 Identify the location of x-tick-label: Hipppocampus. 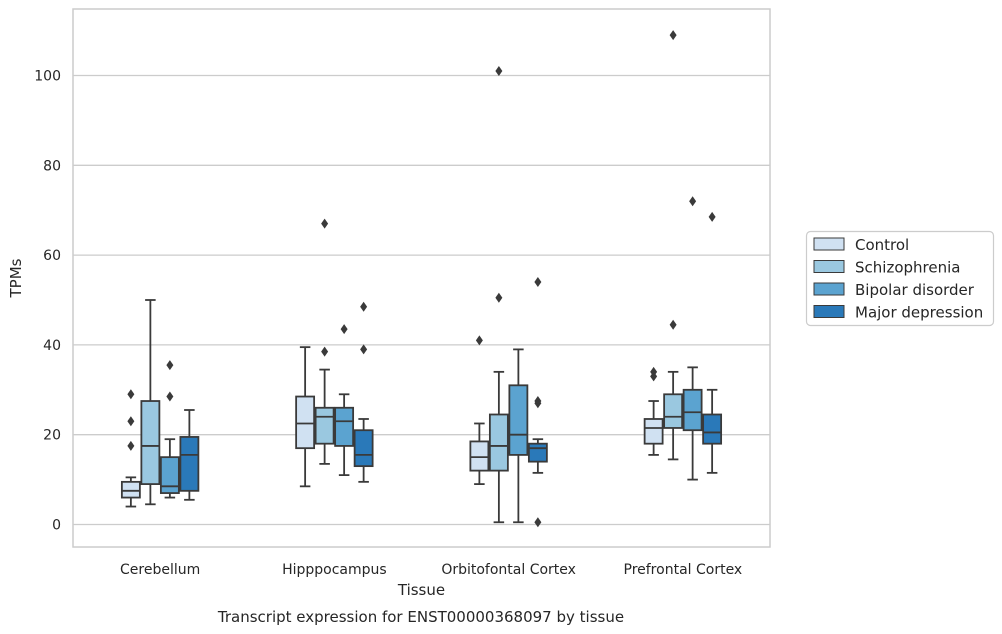
(334, 570).